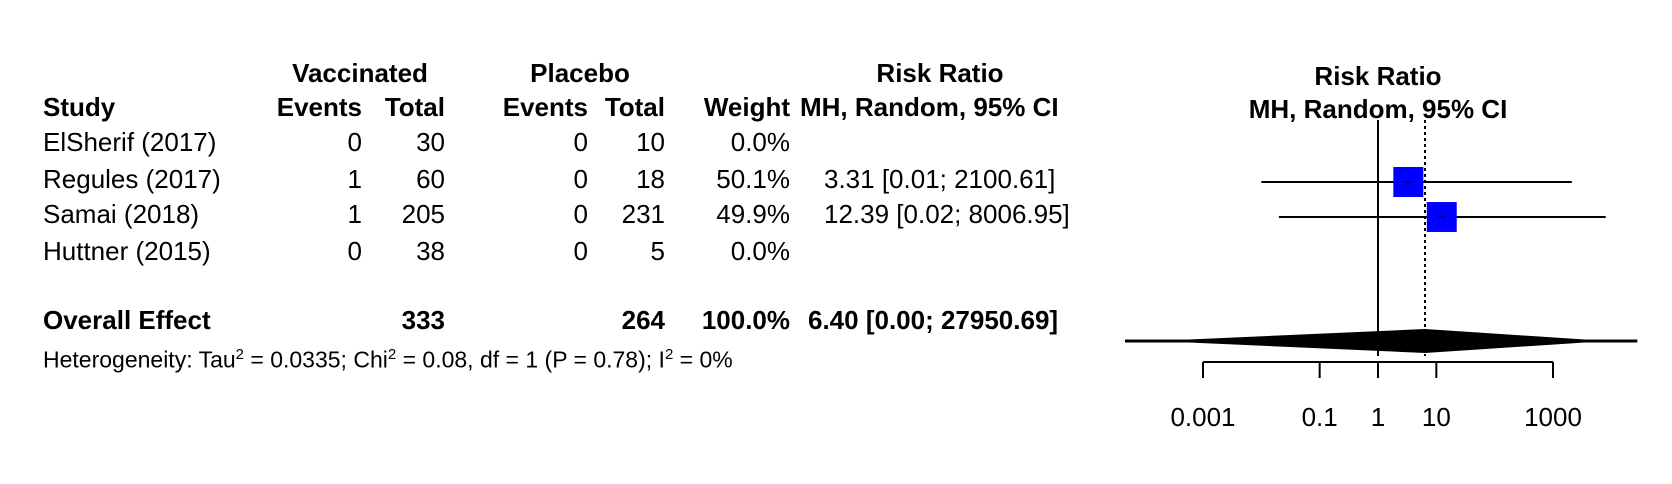  What do you see at coordinates (634, 107) in the screenshot?
I see `col-total-placebo: Total` at bounding box center [634, 107].